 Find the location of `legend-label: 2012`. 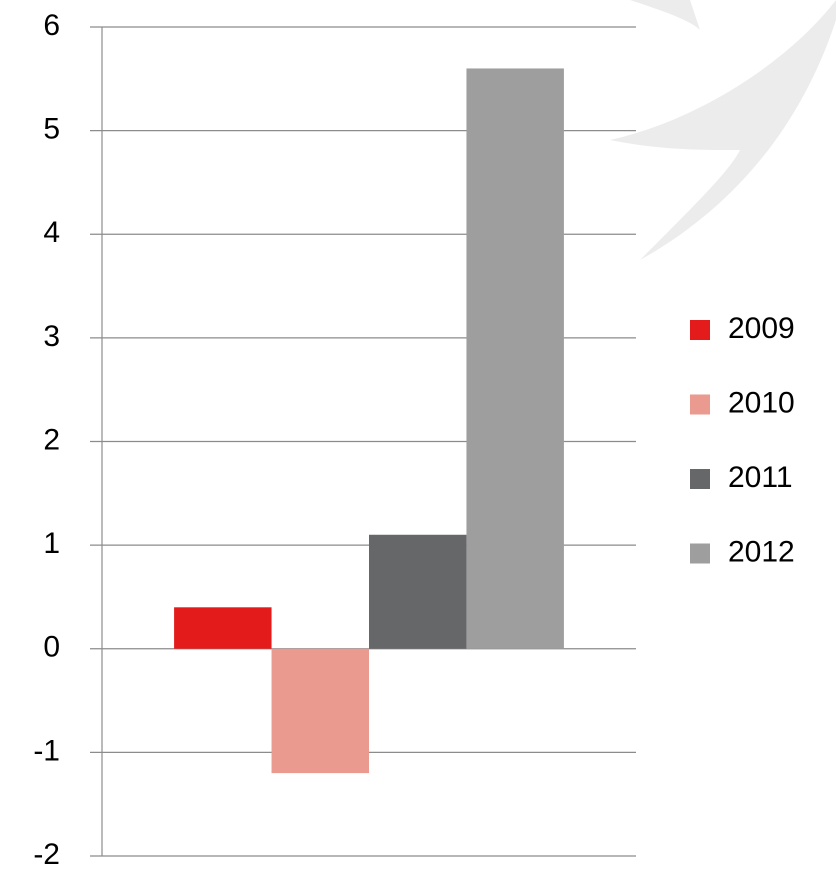

legend-label: 2012 is located at coordinates (761, 551).